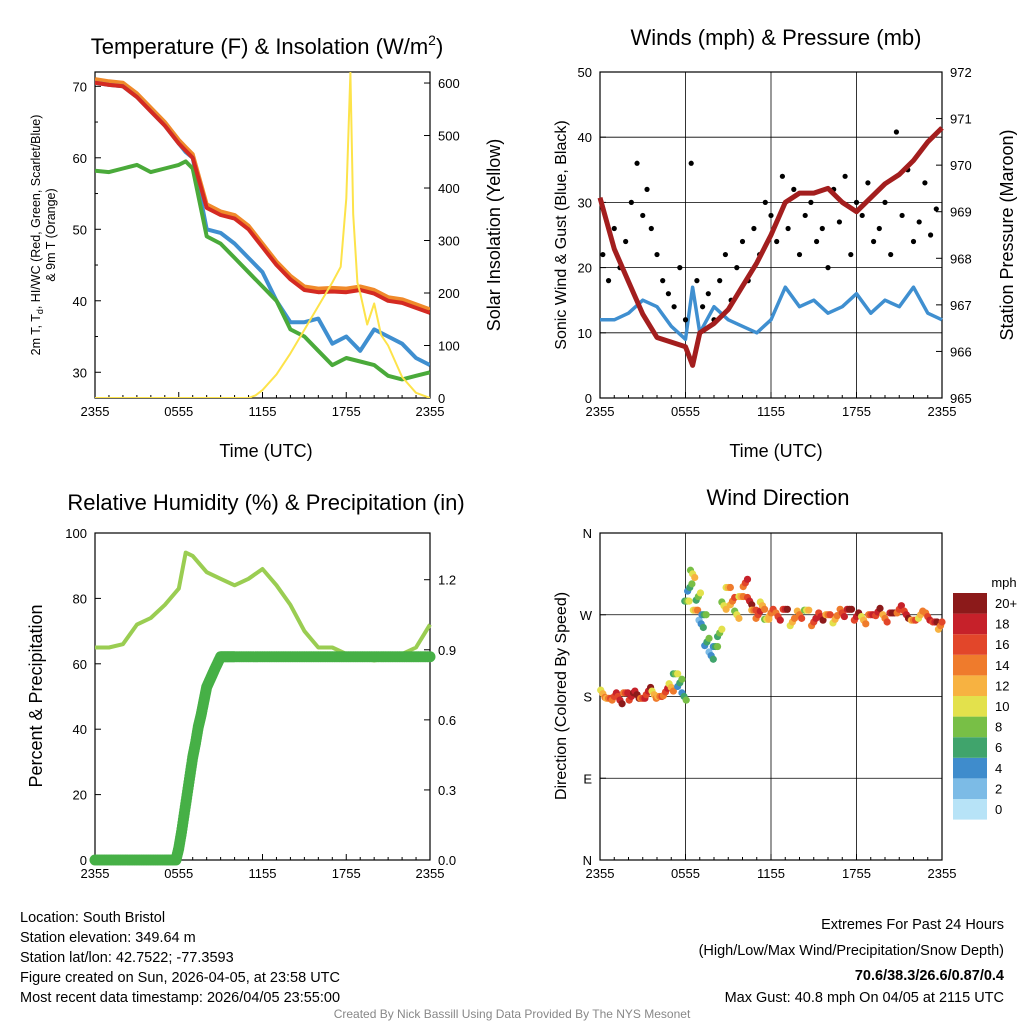 Image resolution: width=1024 pixels, height=1024 pixels. Describe the element at coordinates (76, 533) in the screenshot. I see `rh-left-y-tick-label: 100` at that location.